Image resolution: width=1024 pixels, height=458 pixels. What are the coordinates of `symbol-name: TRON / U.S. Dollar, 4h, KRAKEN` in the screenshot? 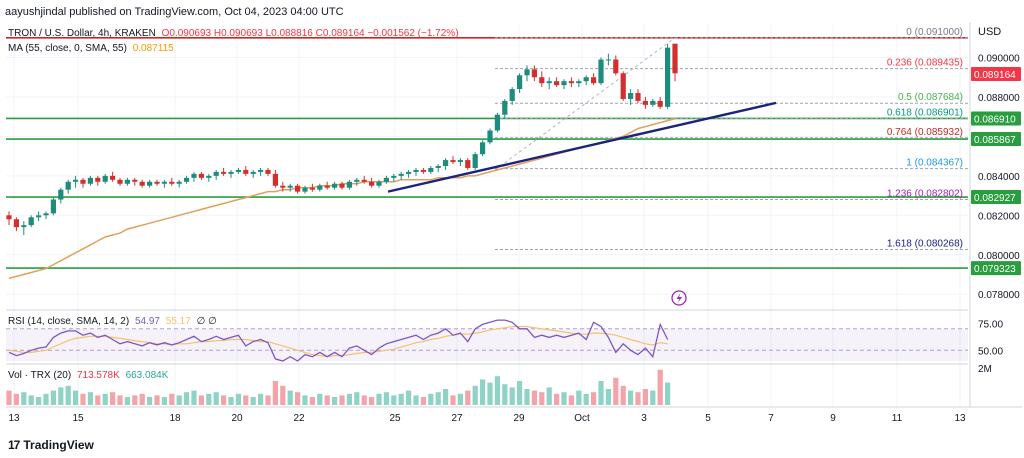 It's located at (82, 33).